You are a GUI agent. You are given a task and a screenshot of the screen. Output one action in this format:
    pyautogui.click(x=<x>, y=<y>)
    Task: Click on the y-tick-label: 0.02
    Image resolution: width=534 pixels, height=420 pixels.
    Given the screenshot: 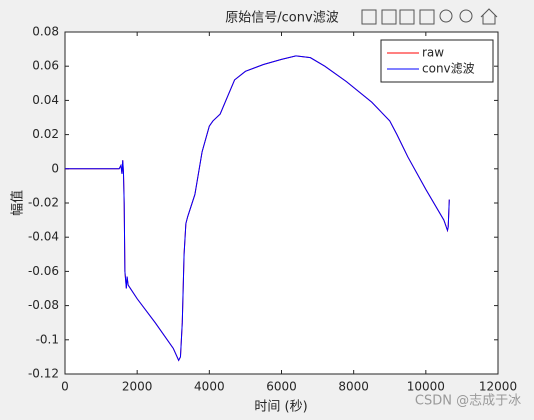 What is the action you would take?
    pyautogui.click(x=45, y=134)
    